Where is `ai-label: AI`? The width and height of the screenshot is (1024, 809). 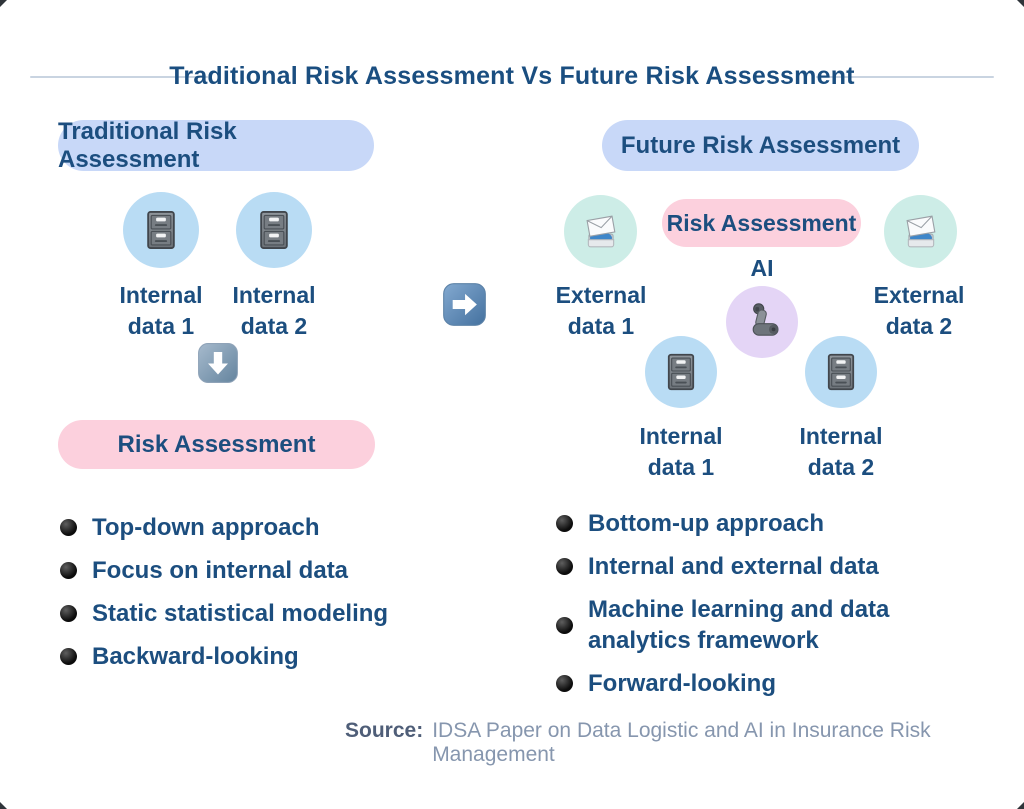 ai-label: AI is located at coordinates (762, 268).